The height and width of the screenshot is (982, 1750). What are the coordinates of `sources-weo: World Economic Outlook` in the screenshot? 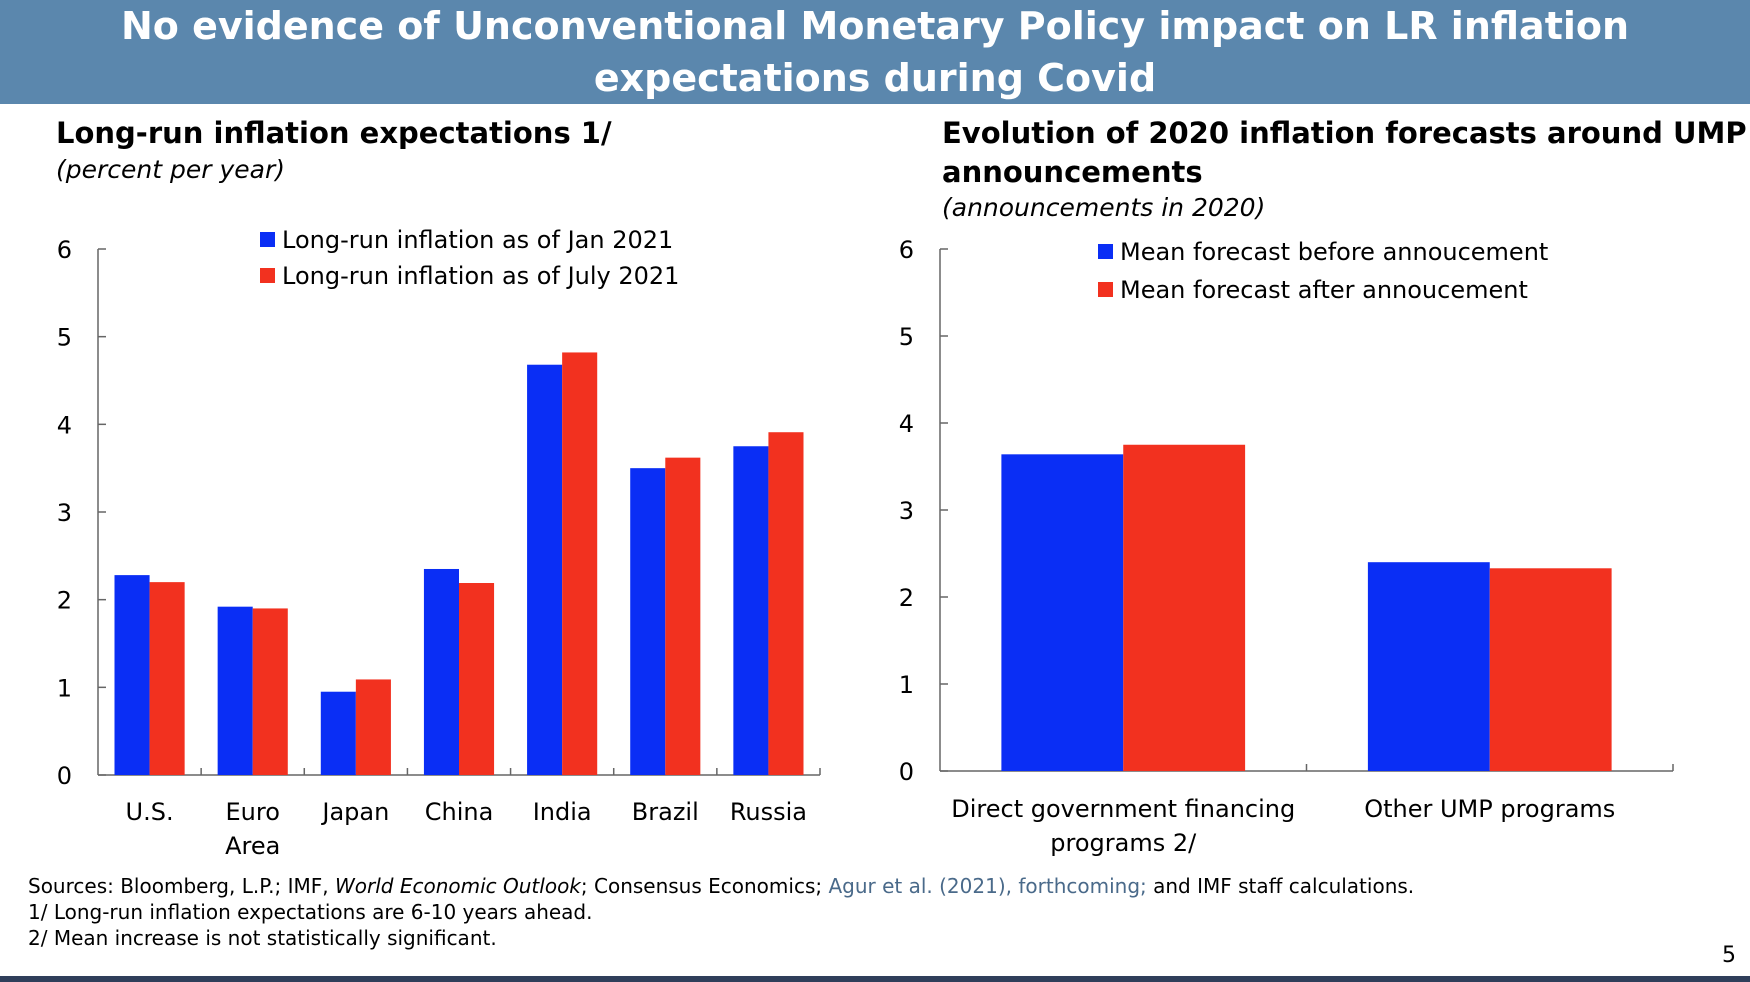 It's located at (458, 886).